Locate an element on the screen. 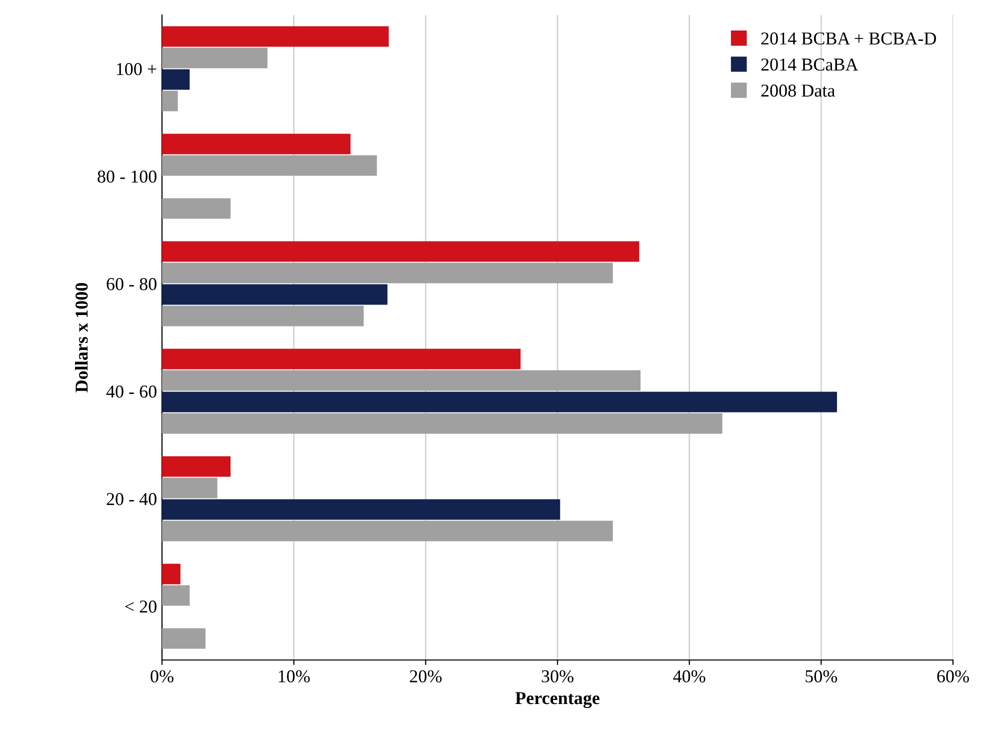 Image resolution: width=983 pixels, height=748 pixels. x-tick-label: 10% is located at coordinates (294, 676).